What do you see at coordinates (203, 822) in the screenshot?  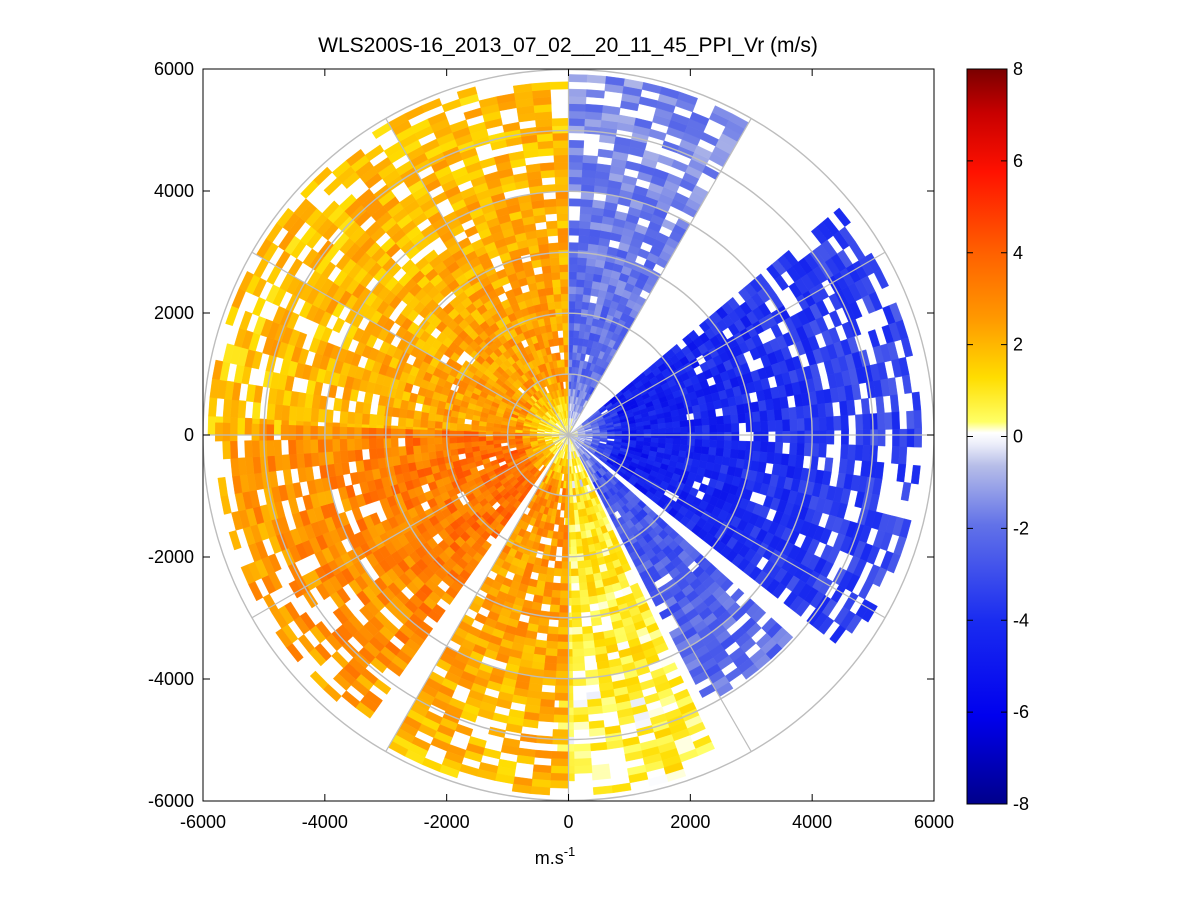 I see `x-tick-label: -6000` at bounding box center [203, 822].